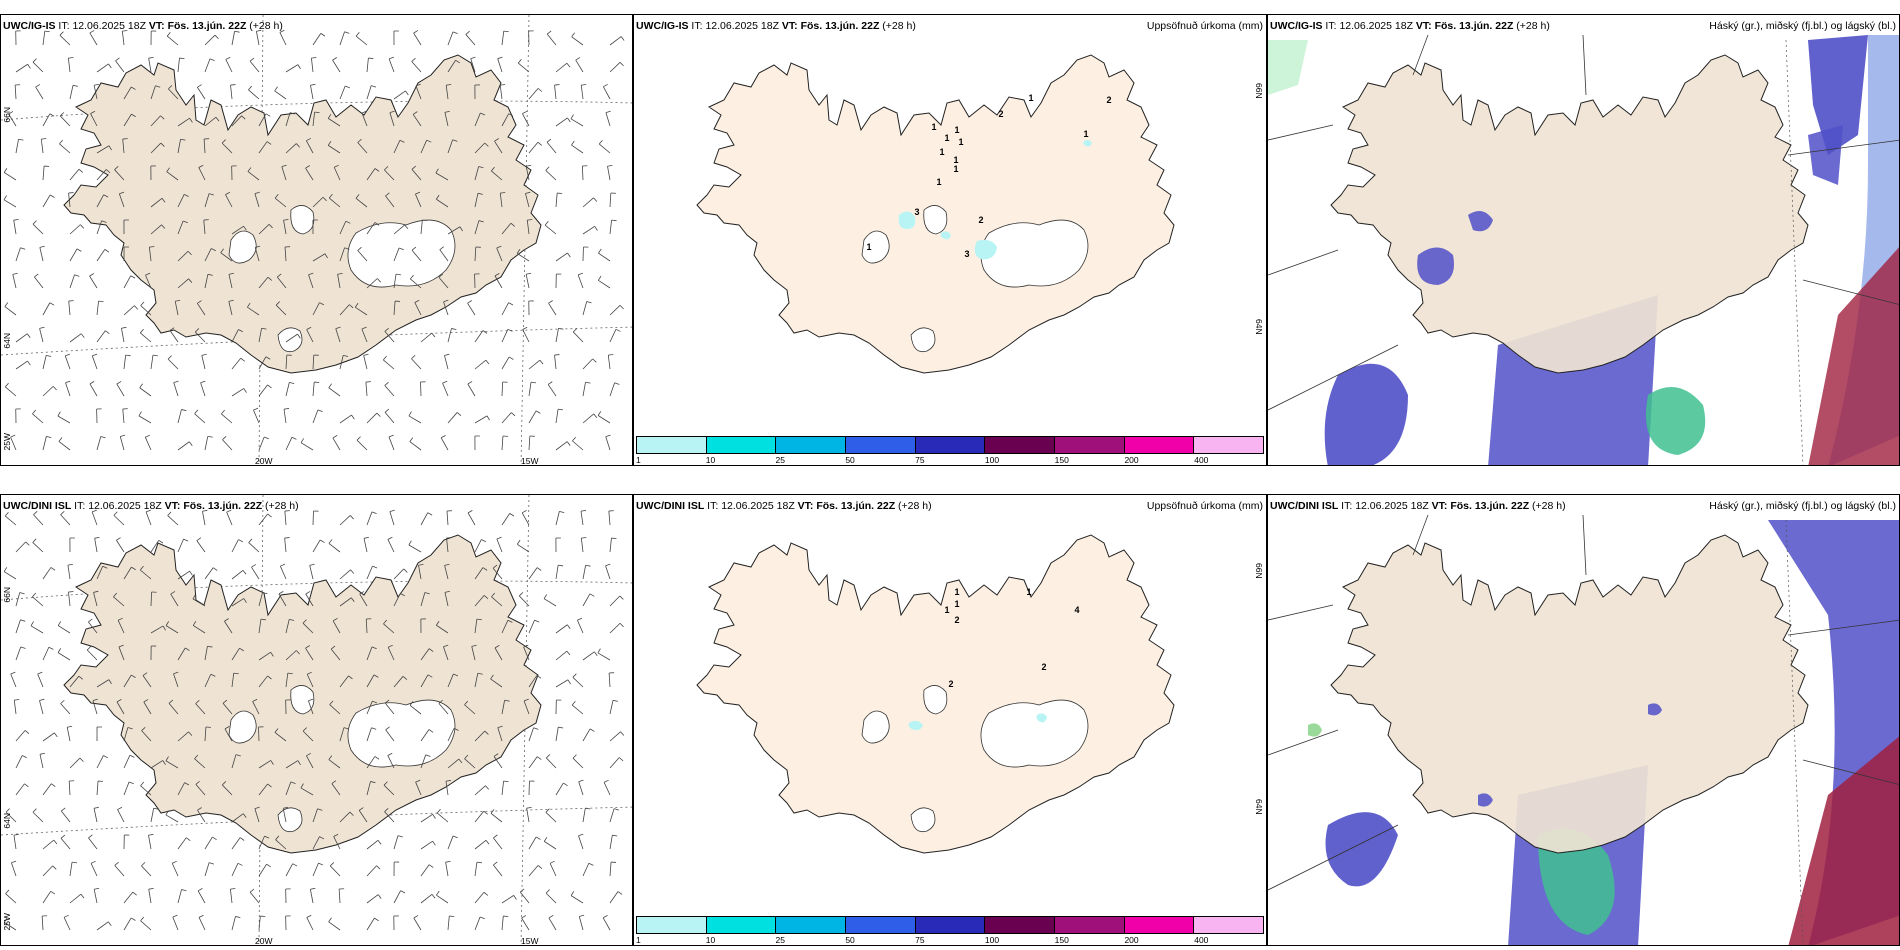 This screenshot has height=950, width=1900. Describe the element at coordinates (1204, 506) in the screenshot. I see `precip-title: Uppsöfnuð úrkoma (mm)` at that location.